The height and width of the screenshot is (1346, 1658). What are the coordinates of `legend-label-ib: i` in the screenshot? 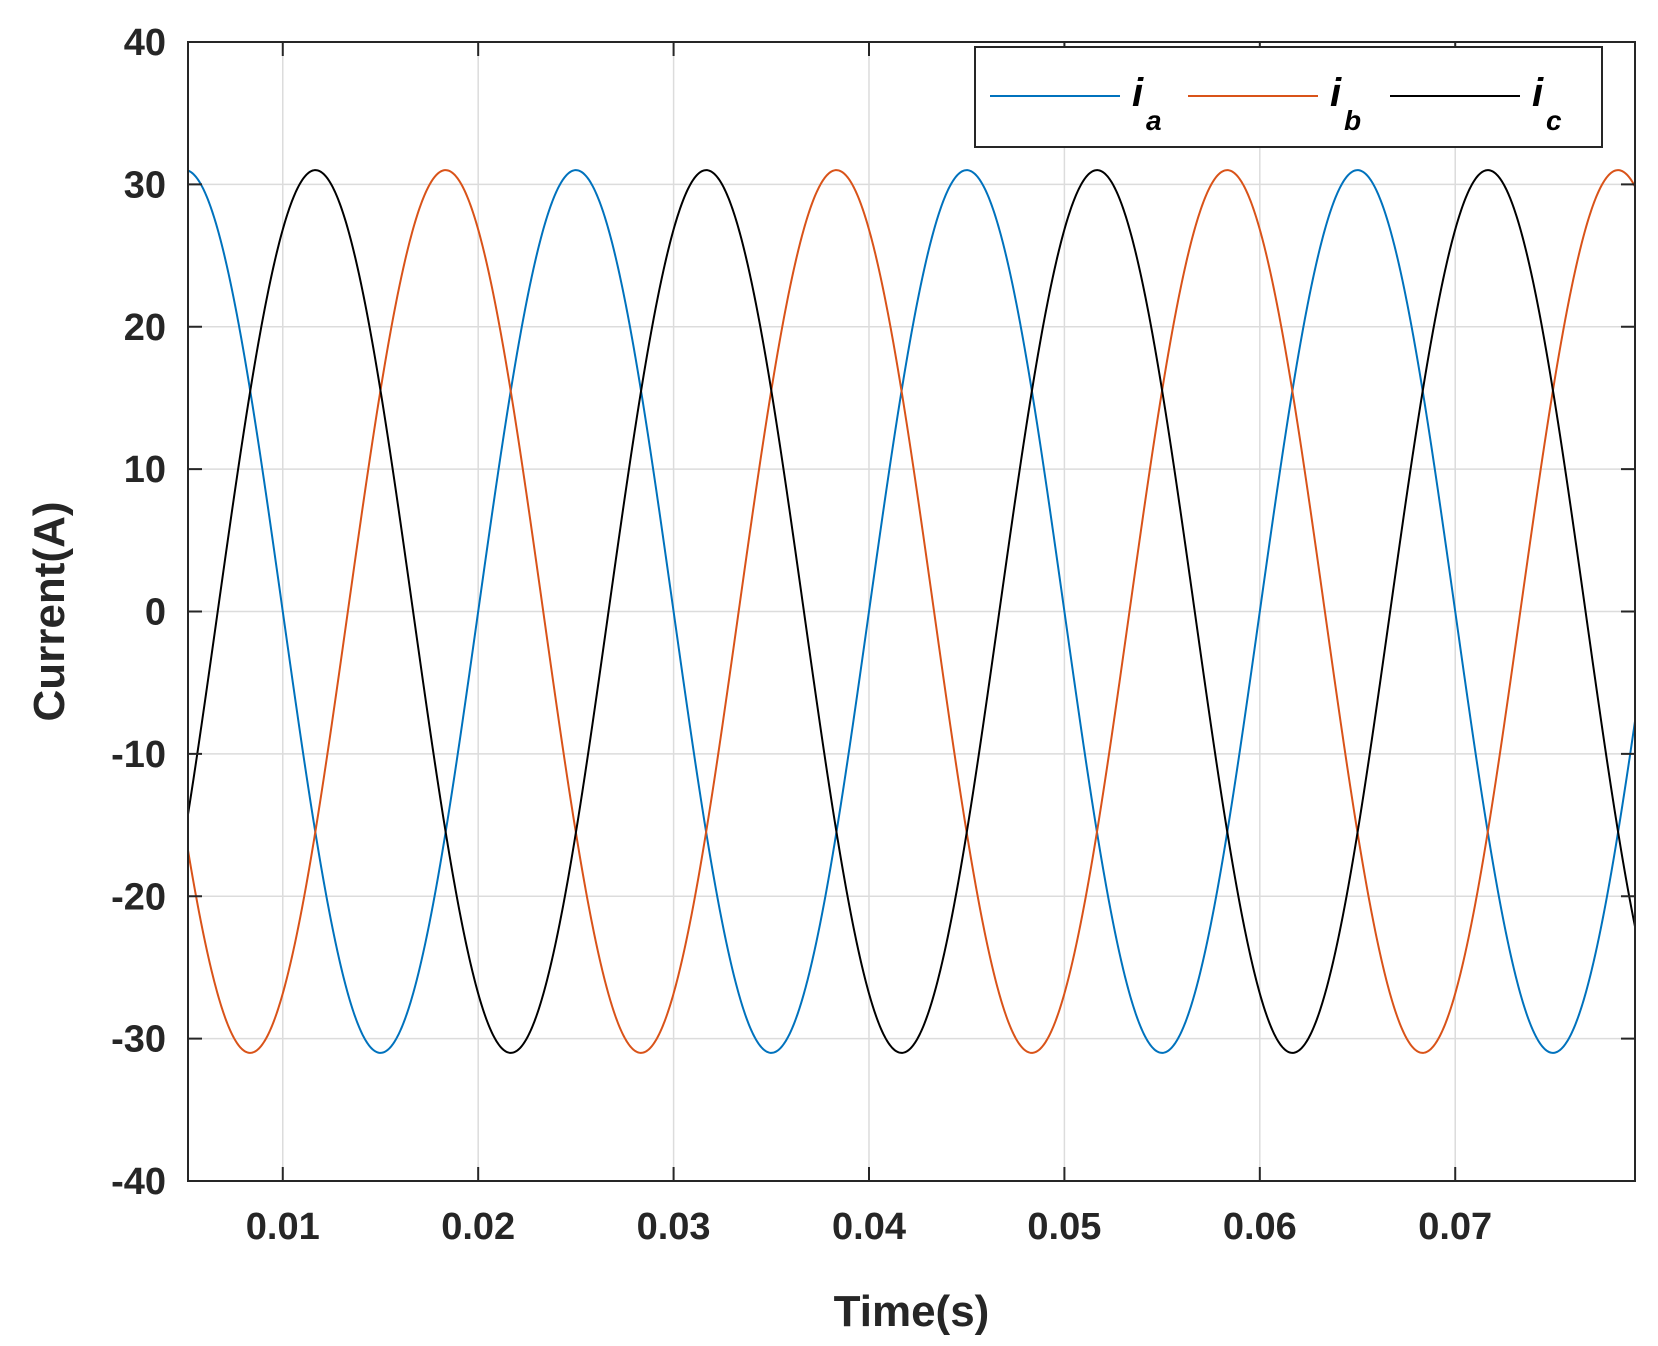 It's located at (1336, 93).